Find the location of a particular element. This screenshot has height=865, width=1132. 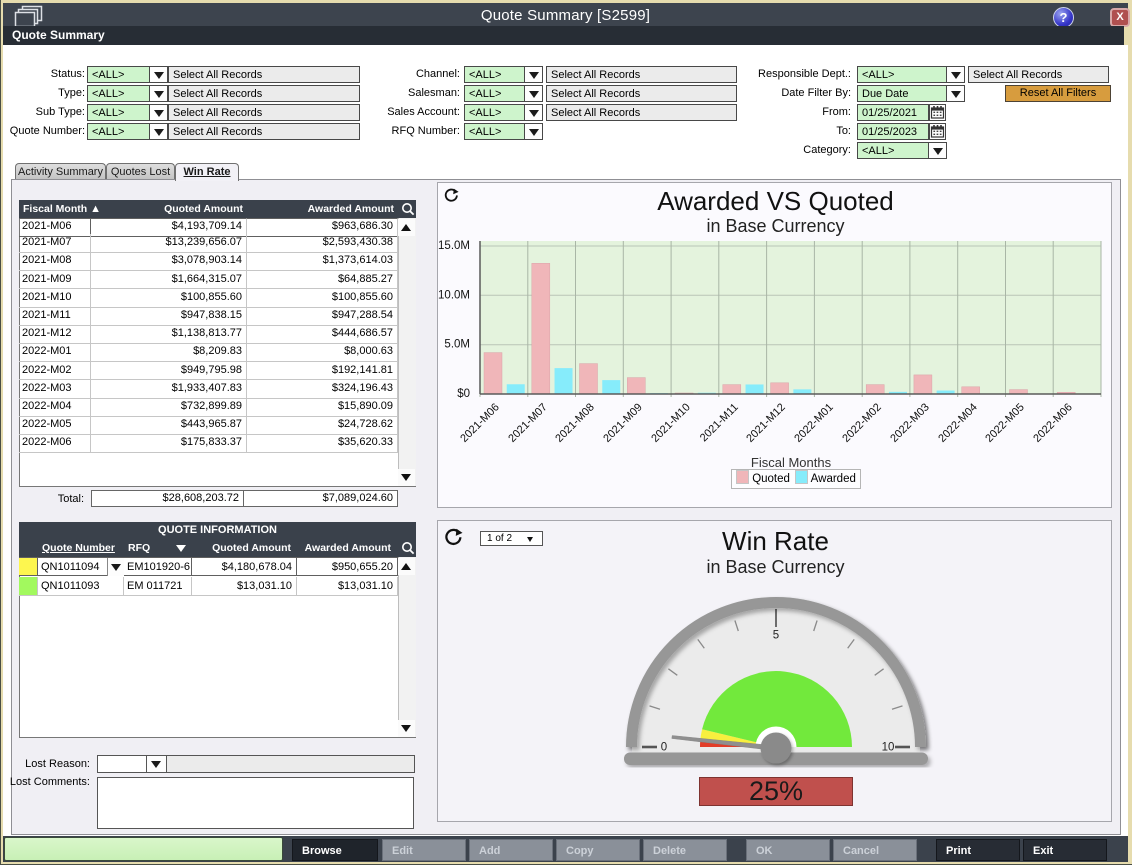

svg-text: $0 is located at coordinates (463, 394).